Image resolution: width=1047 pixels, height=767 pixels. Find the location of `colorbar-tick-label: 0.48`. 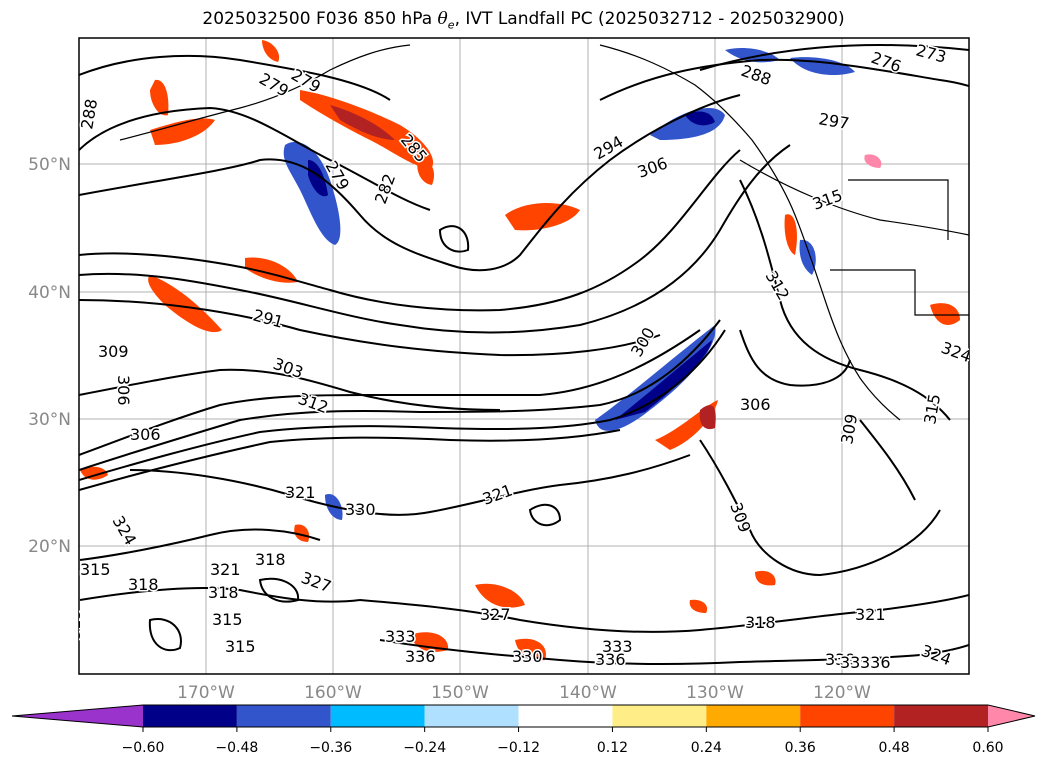

colorbar-tick-label: 0.48 is located at coordinates (894, 748).